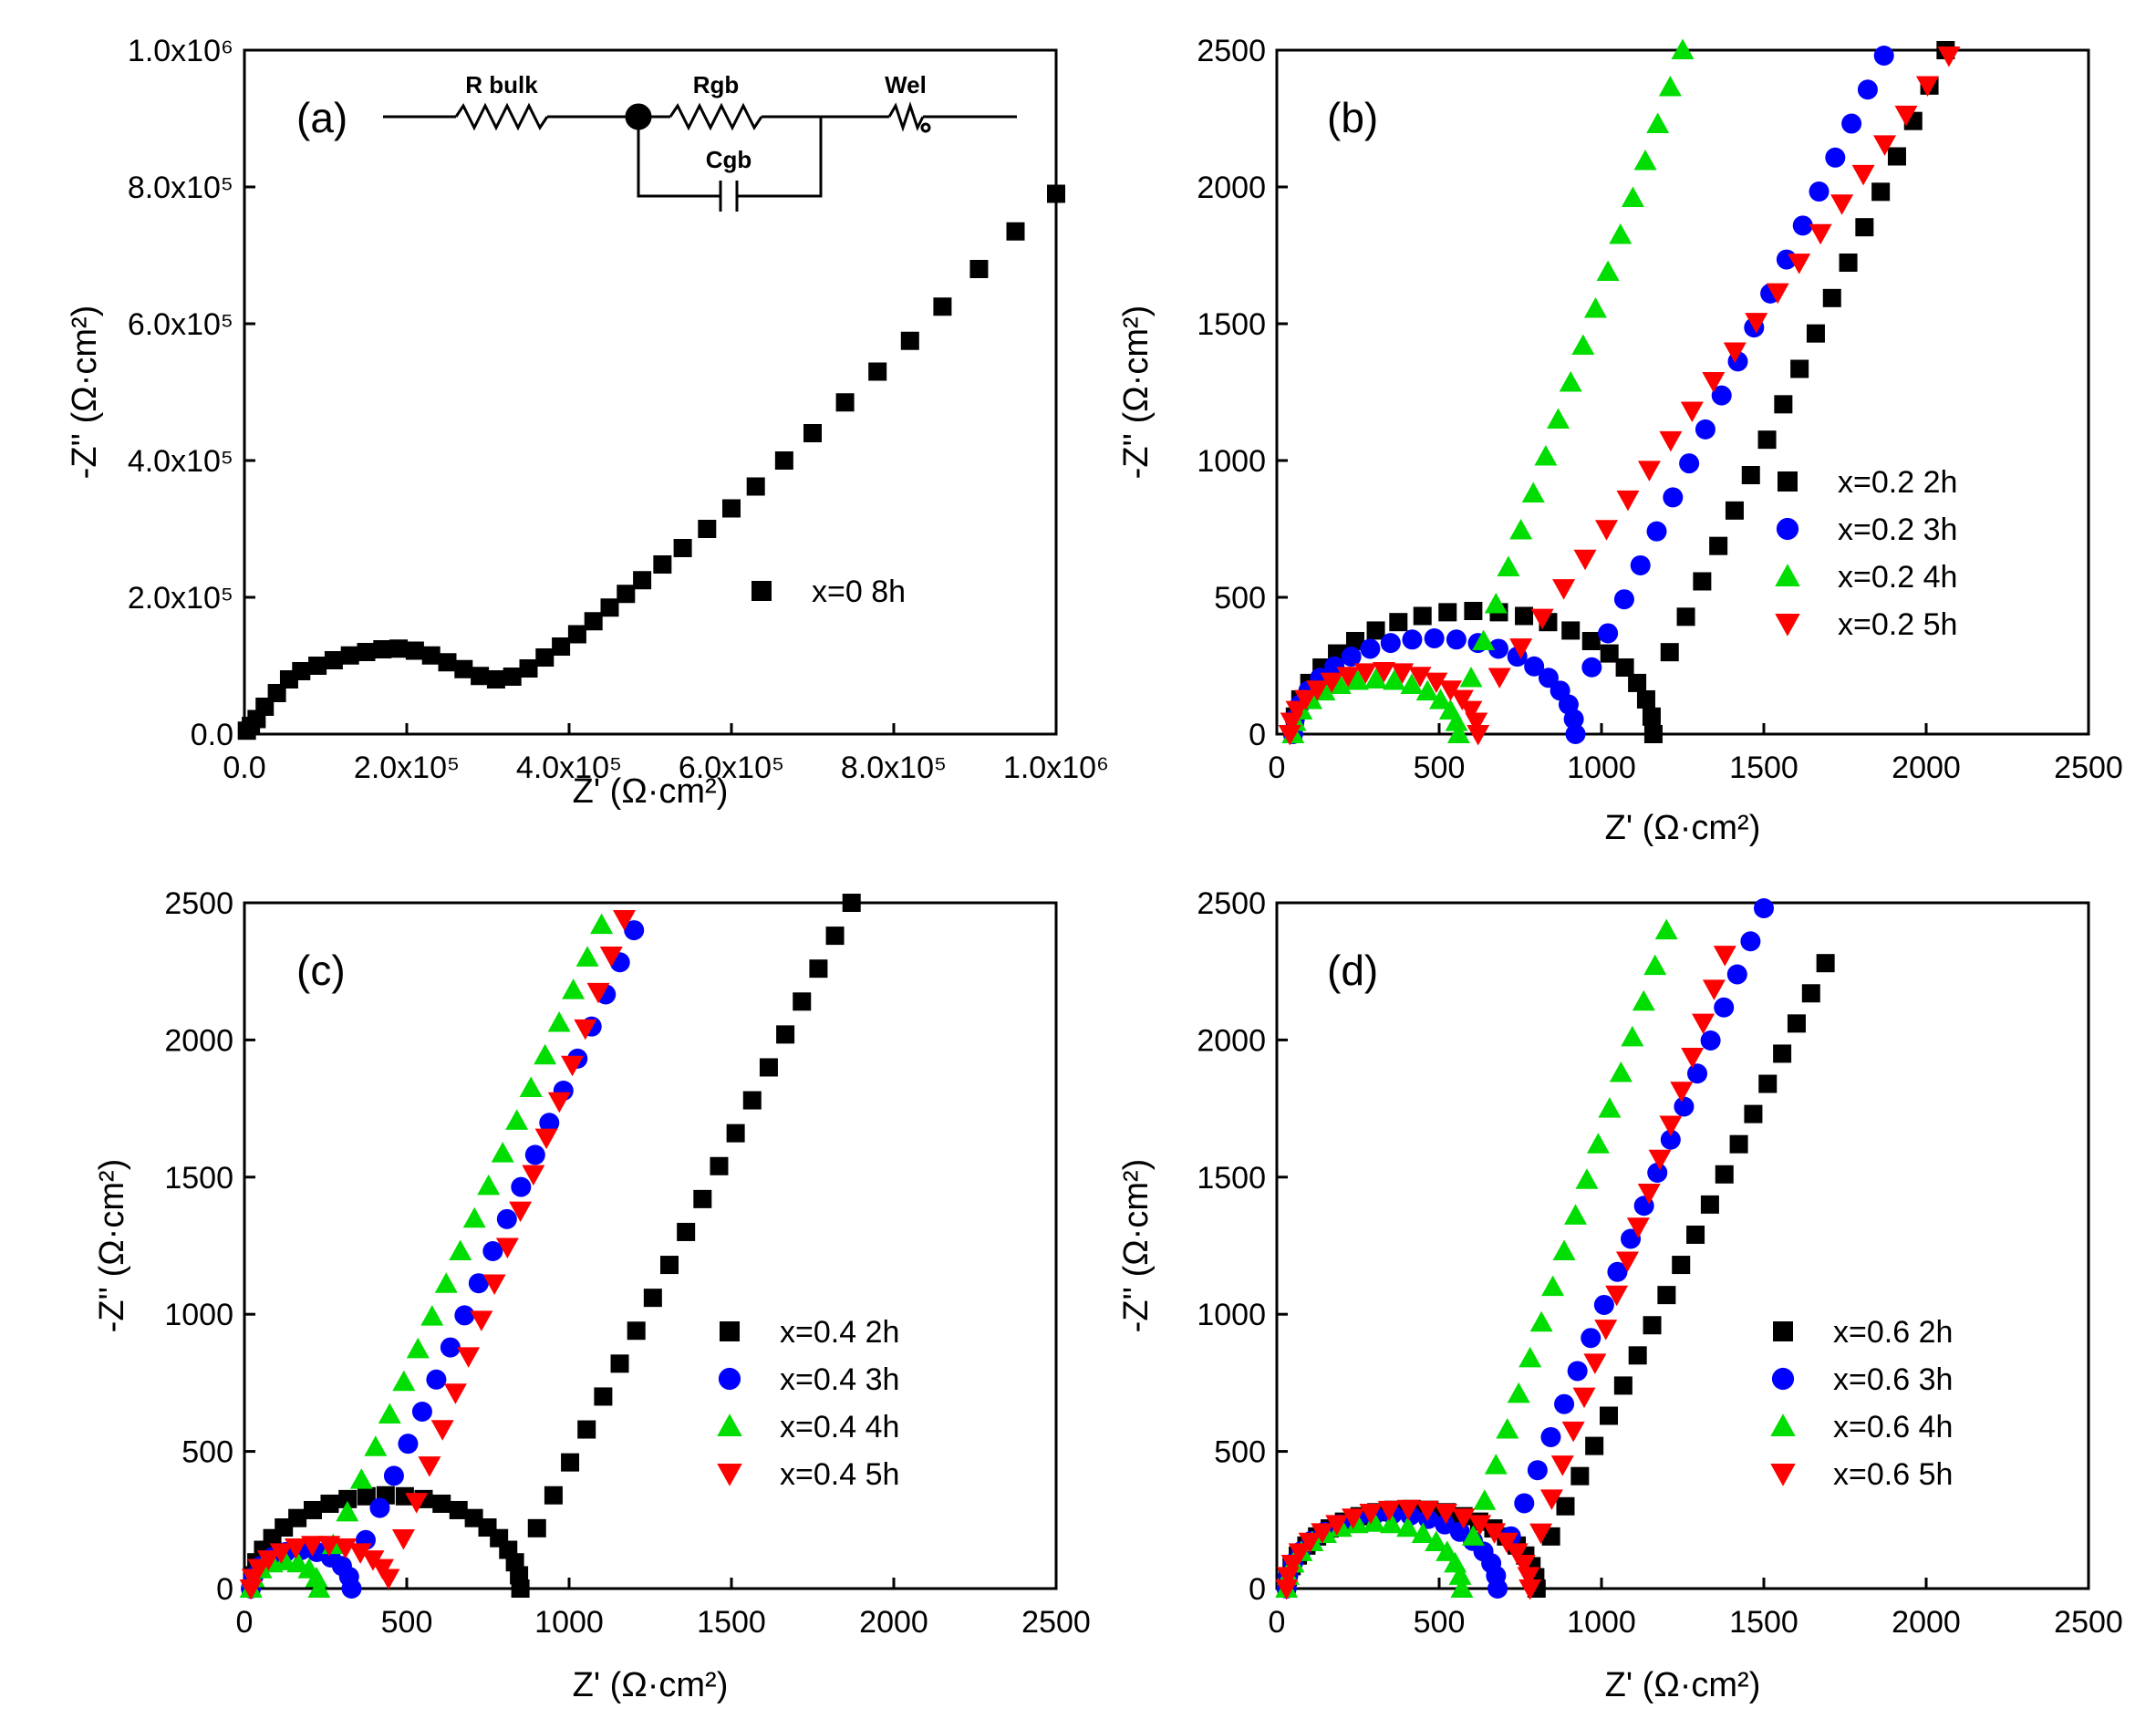  Describe the element at coordinates (180, 51) in the screenshot. I see `y-tick-label: 1.0x10⁶` at that location.